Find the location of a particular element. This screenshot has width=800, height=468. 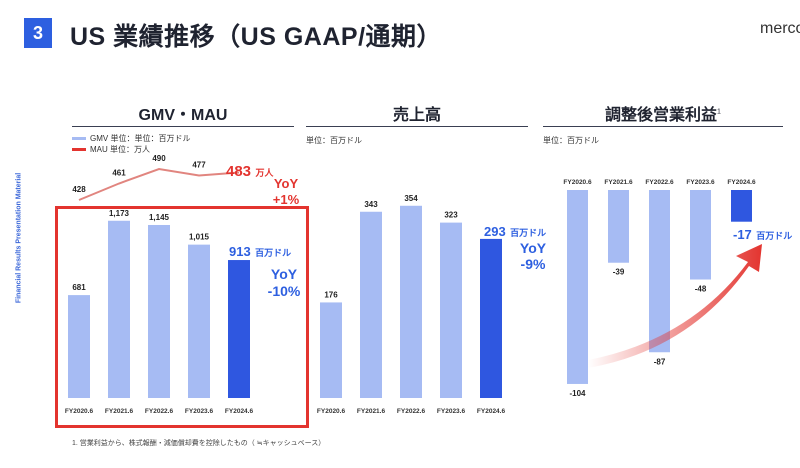

gmv-section-rule is located at coordinates (183, 126).